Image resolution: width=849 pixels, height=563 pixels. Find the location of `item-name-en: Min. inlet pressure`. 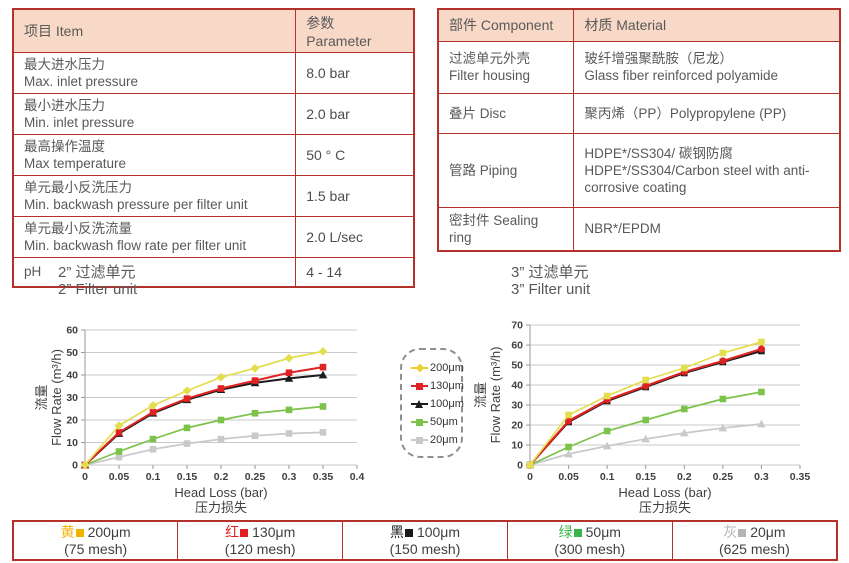

item-name-en: Min. inlet pressure is located at coordinates (79, 122).